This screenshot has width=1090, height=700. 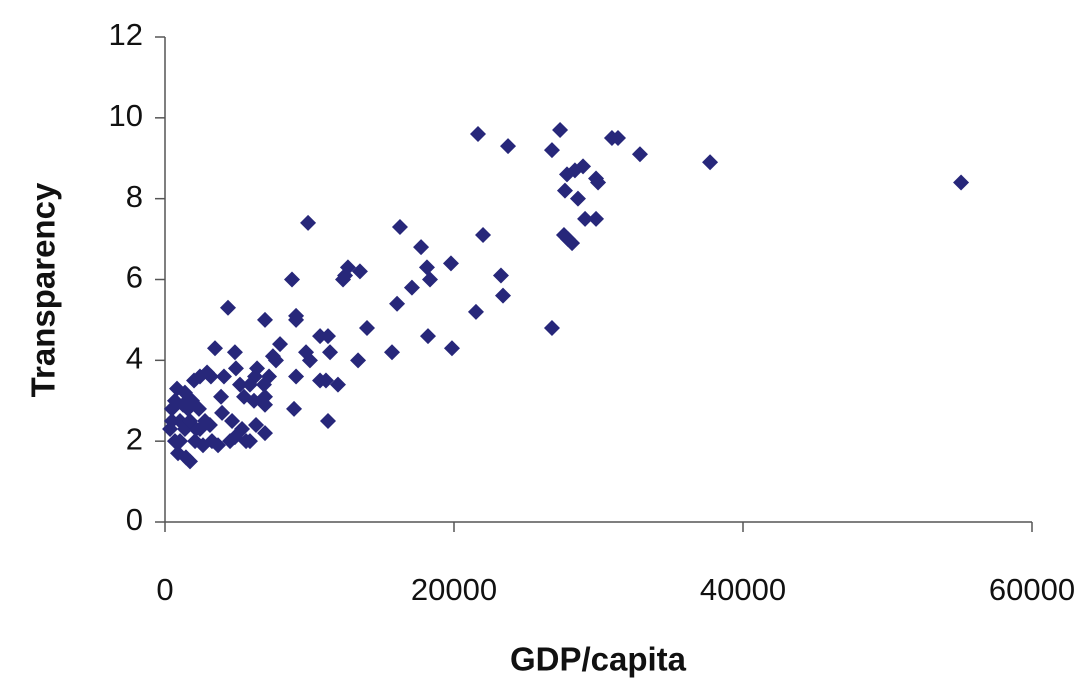 What do you see at coordinates (134, 519) in the screenshot?
I see `y-tick-label: 0` at bounding box center [134, 519].